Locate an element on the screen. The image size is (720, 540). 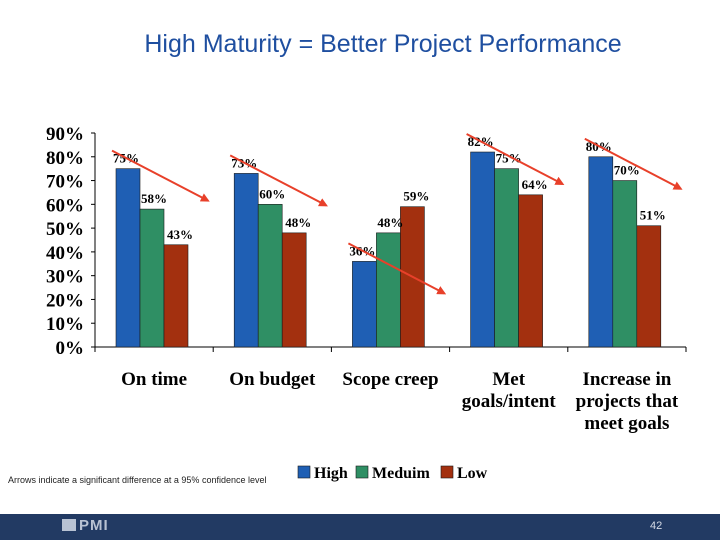
data-label: 59% is located at coordinates (416, 196).